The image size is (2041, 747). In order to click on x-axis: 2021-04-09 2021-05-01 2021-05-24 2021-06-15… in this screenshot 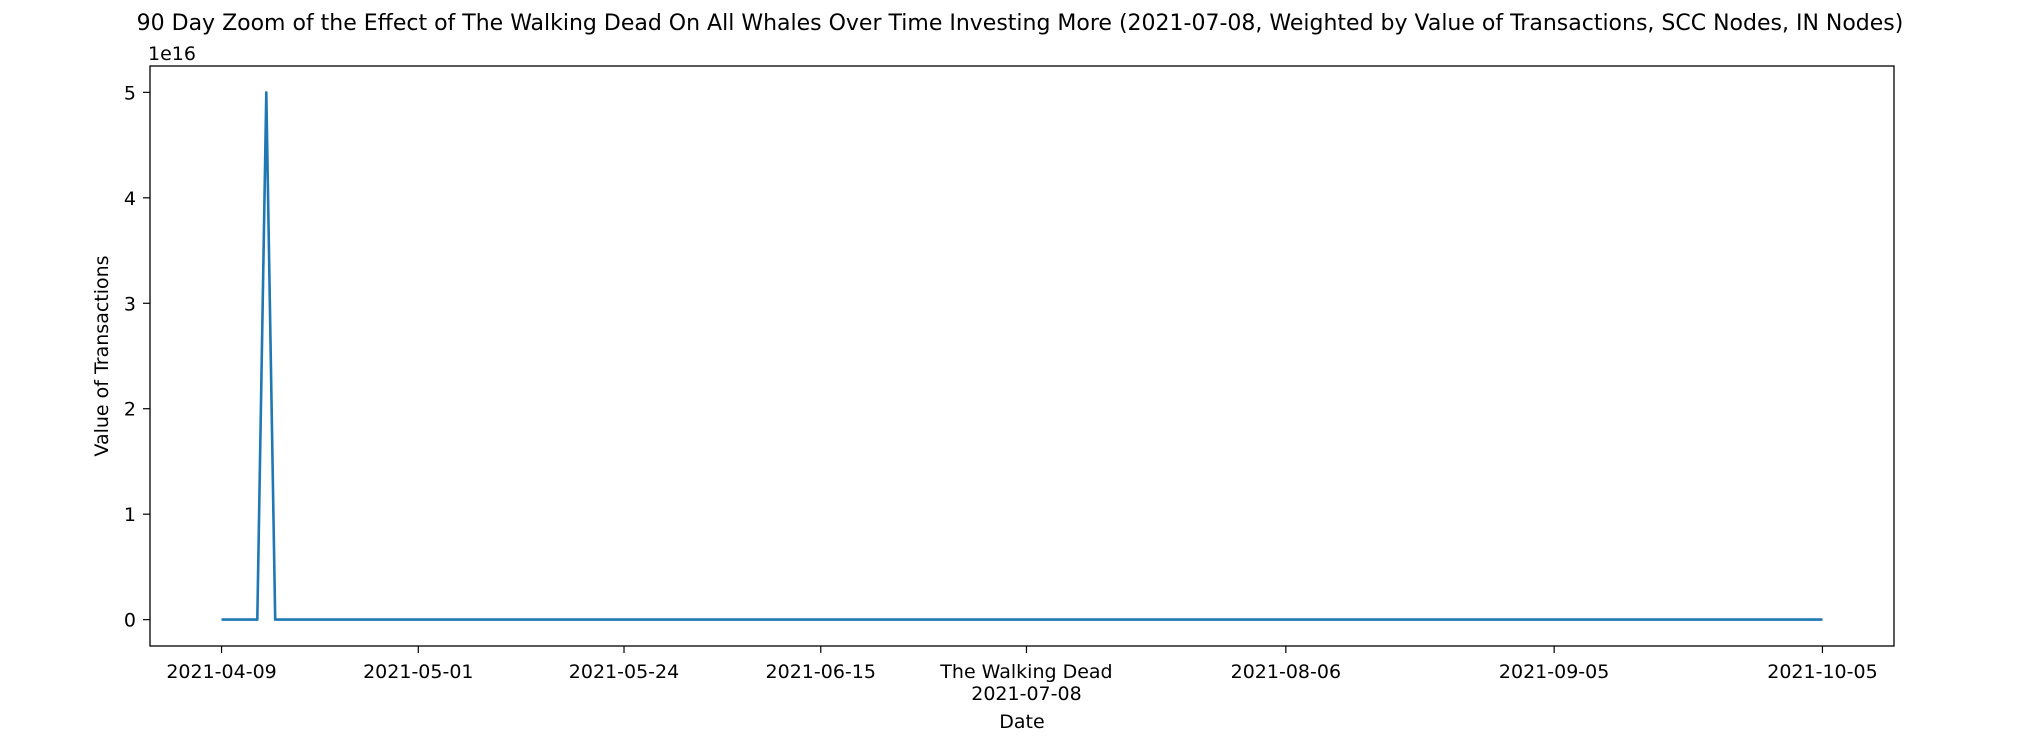, I will do `click(1022, 675)`.